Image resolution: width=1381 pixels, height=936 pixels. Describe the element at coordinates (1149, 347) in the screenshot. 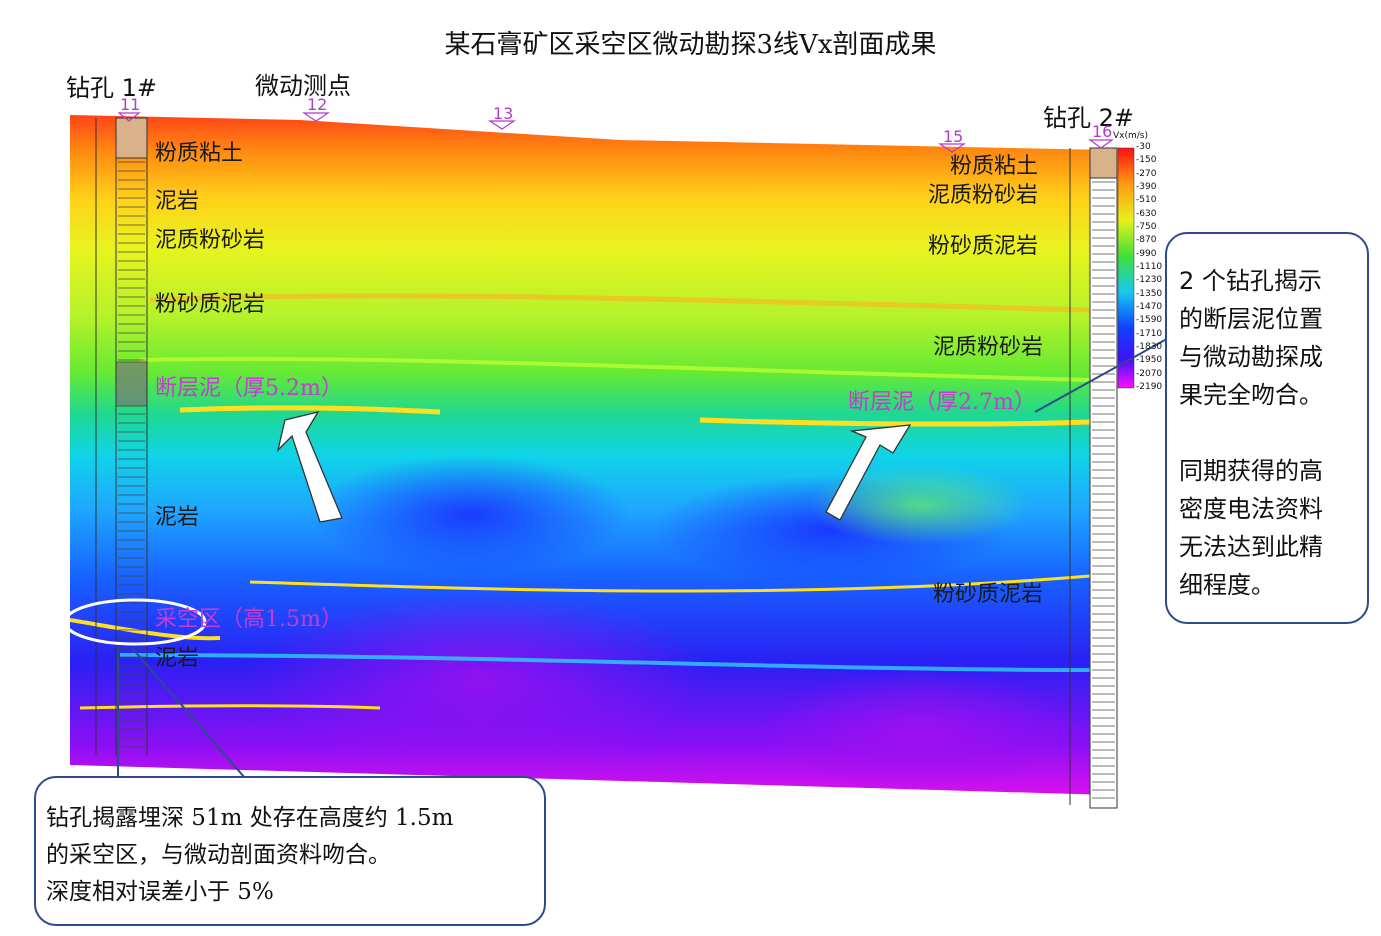

I see `legend-tick: -1830` at that location.